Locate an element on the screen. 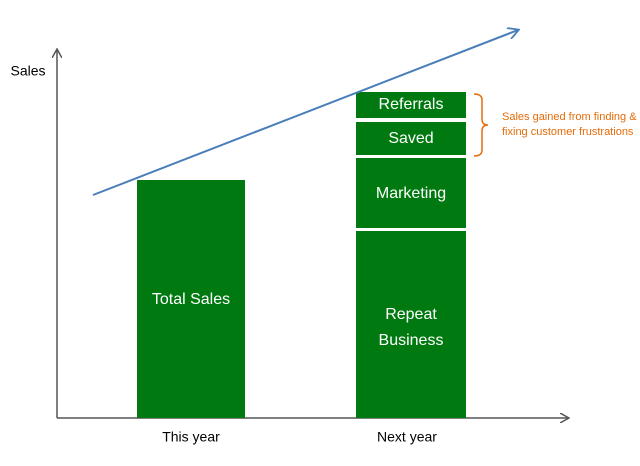 This screenshot has width=640, height=466. segment-label: Referrals is located at coordinates (411, 104).